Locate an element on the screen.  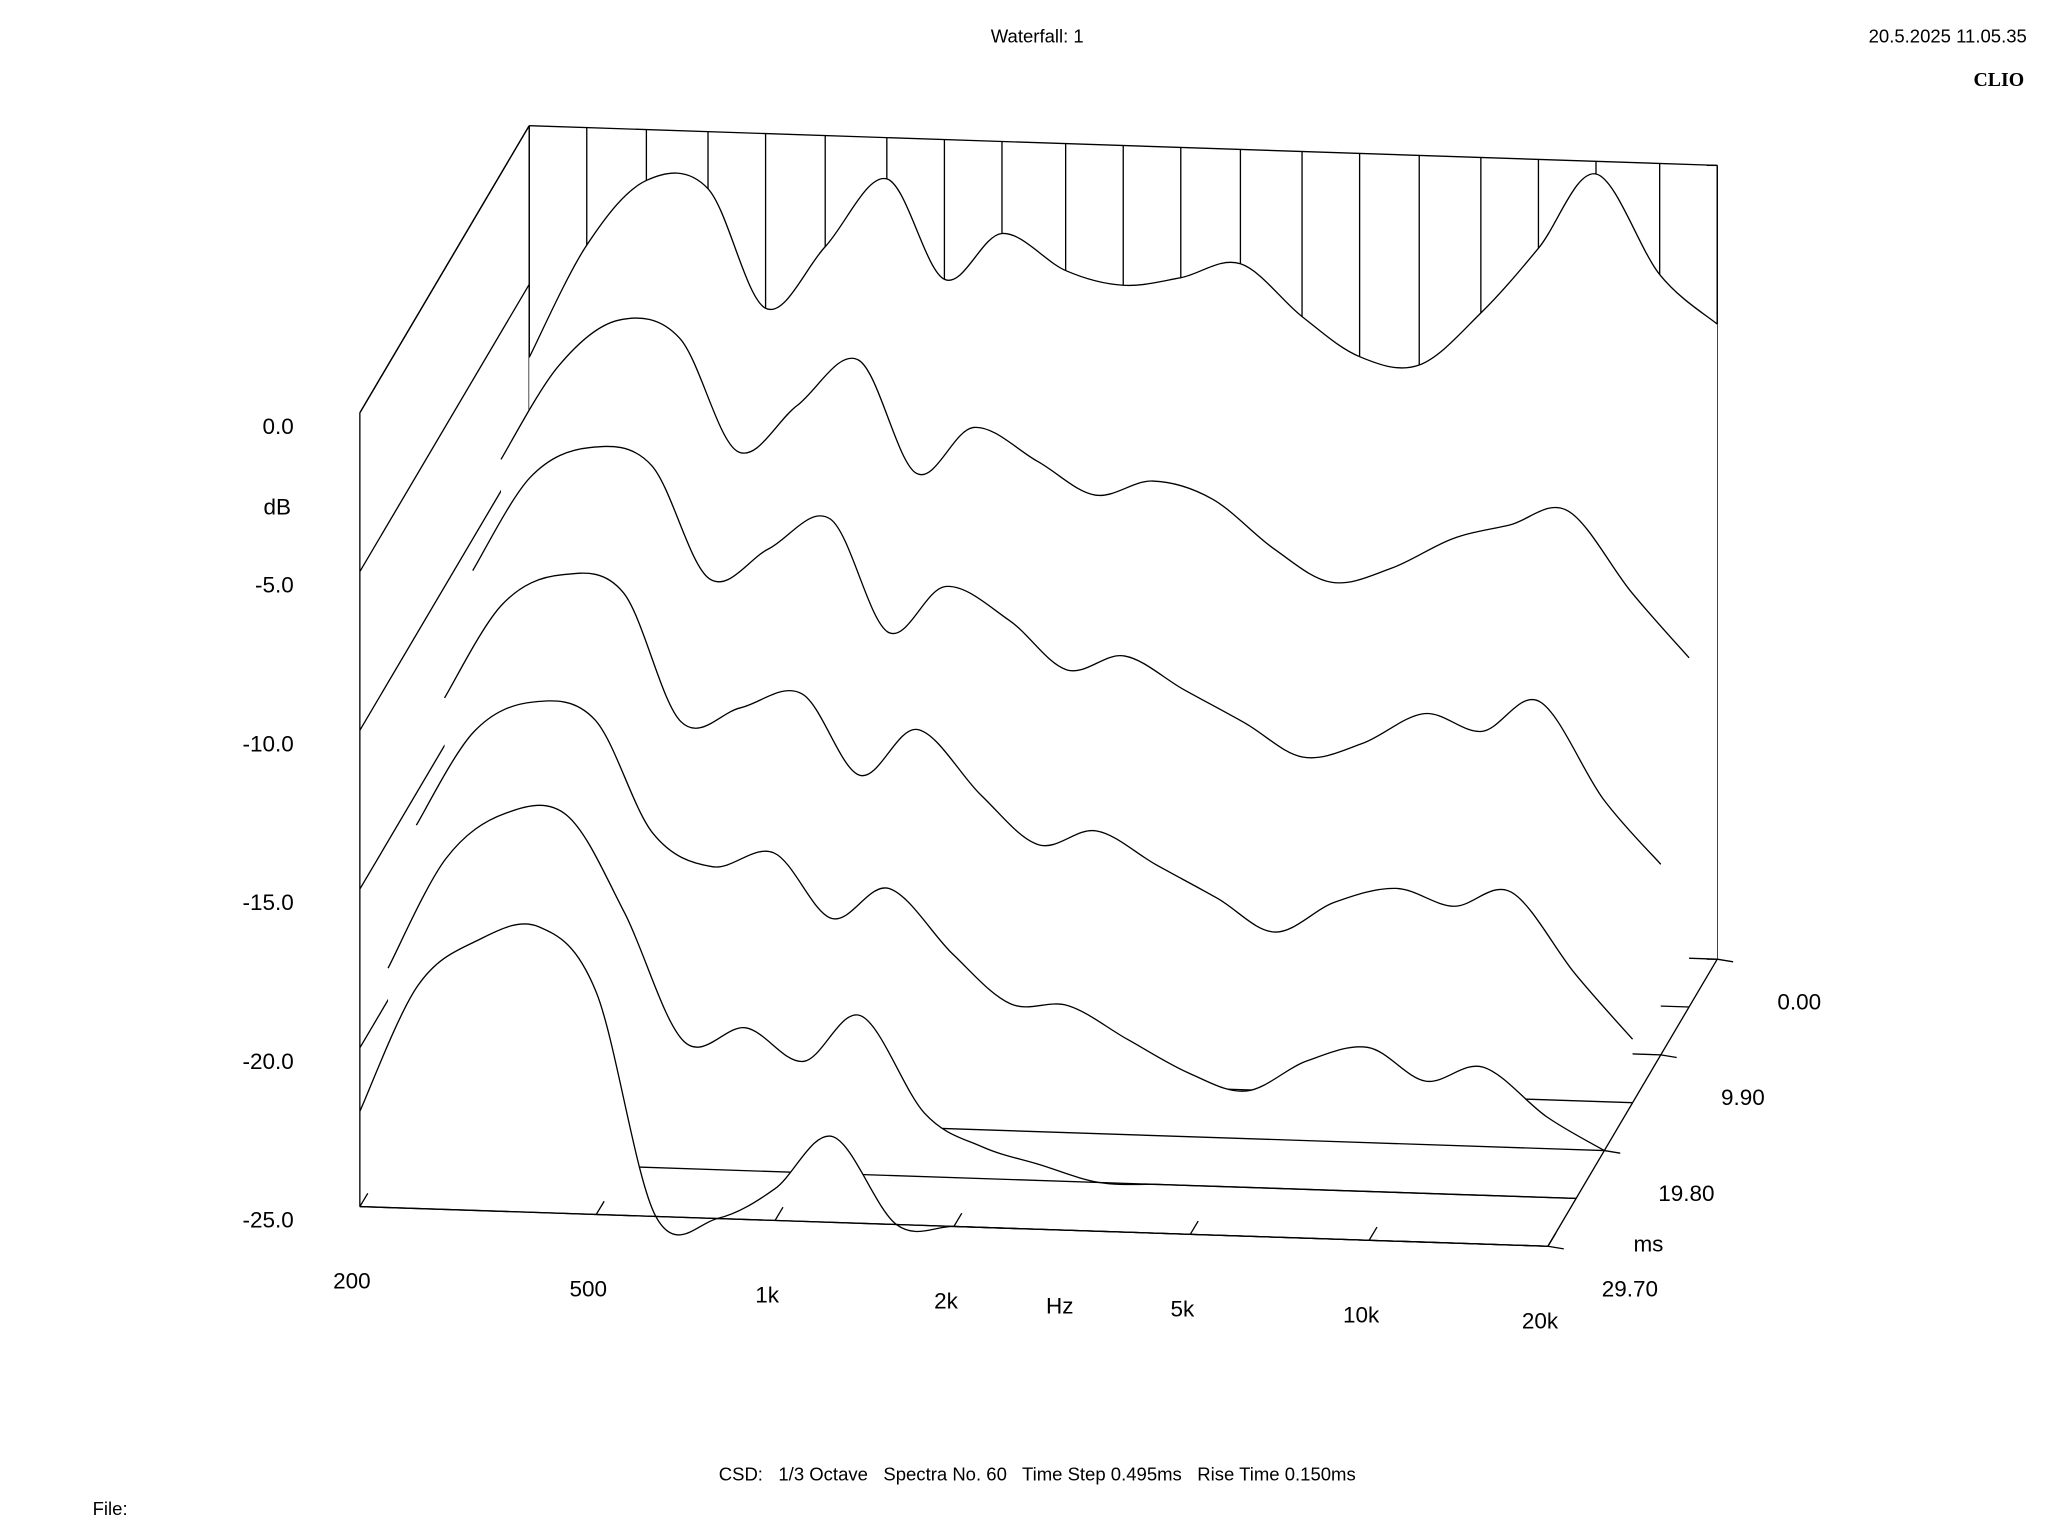
y-tick-label: -10.0 is located at coordinates (267, 743).